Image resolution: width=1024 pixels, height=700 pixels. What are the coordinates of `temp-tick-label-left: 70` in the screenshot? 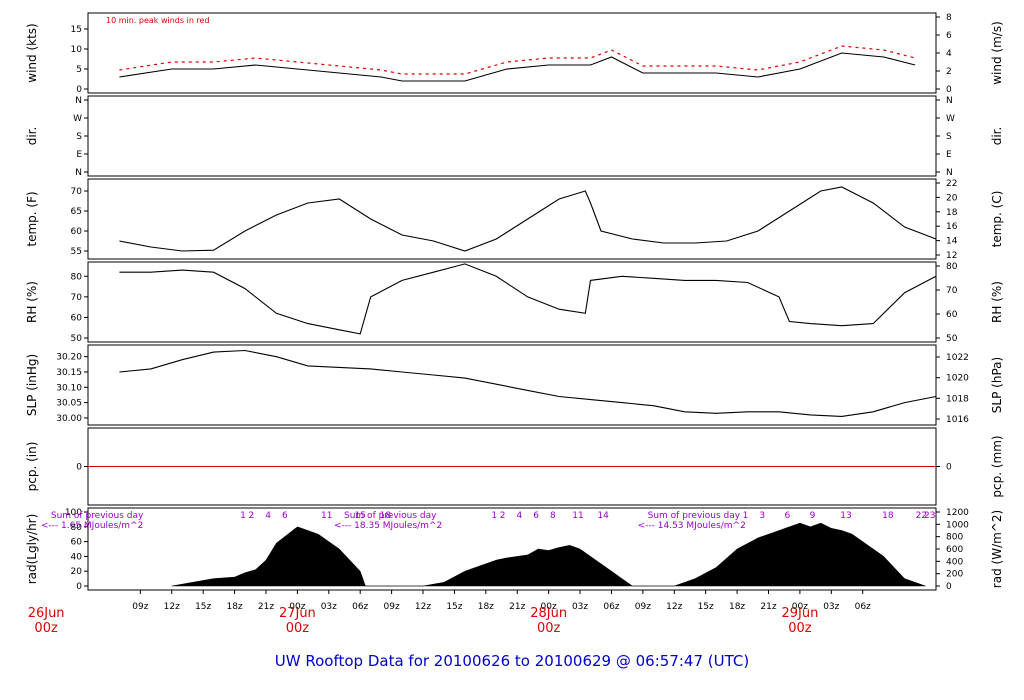 It's located at (77, 192).